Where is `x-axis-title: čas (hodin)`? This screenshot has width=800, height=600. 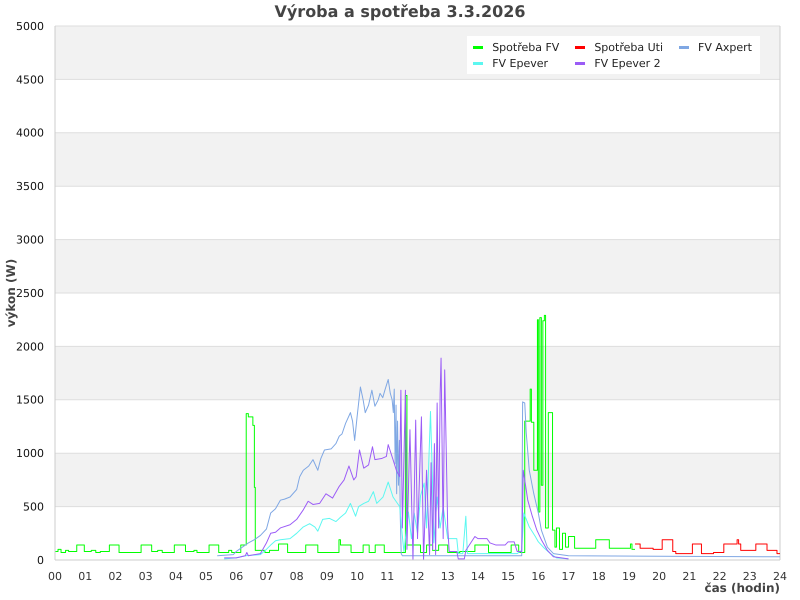
x-axis-title: čas (hodin) is located at coordinates (742, 588).